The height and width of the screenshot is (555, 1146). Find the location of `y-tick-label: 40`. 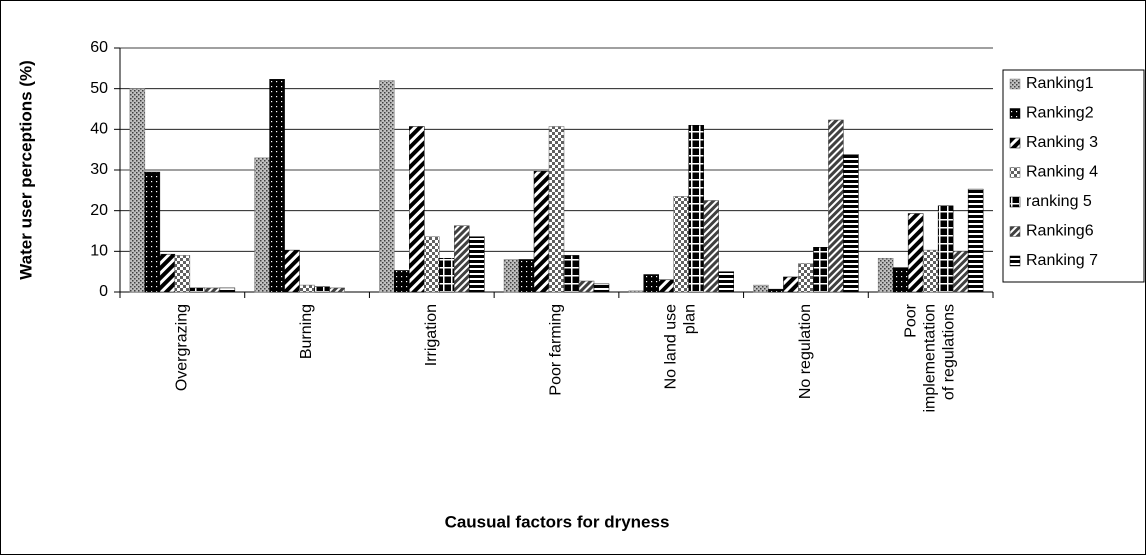

y-tick-label: 40 is located at coordinates (99, 129).